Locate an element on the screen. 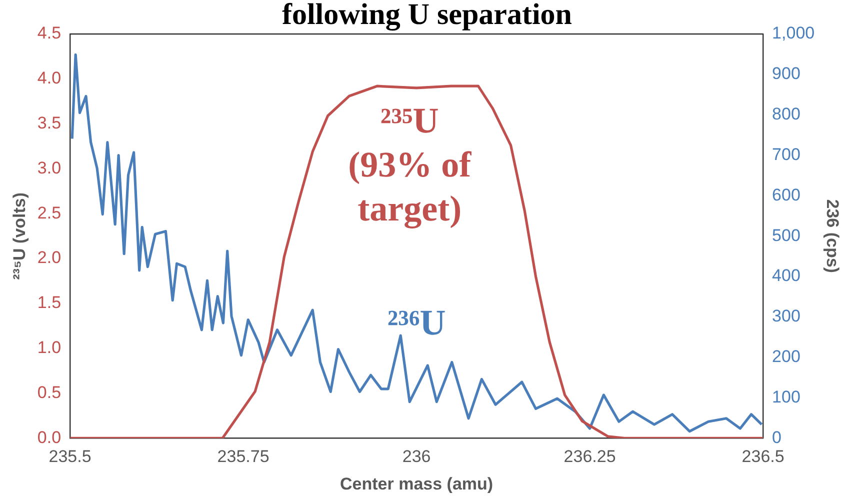  y-axis-title: ²³⁵U (volts) is located at coordinates (19, 236).